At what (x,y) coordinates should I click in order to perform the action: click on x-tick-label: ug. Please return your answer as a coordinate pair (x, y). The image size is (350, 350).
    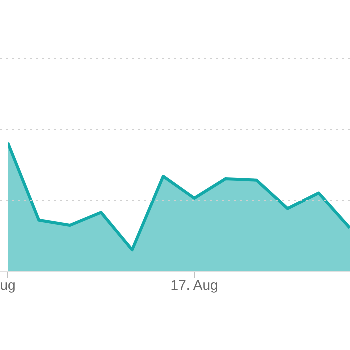
    Looking at the image, I should click on (8, 284).